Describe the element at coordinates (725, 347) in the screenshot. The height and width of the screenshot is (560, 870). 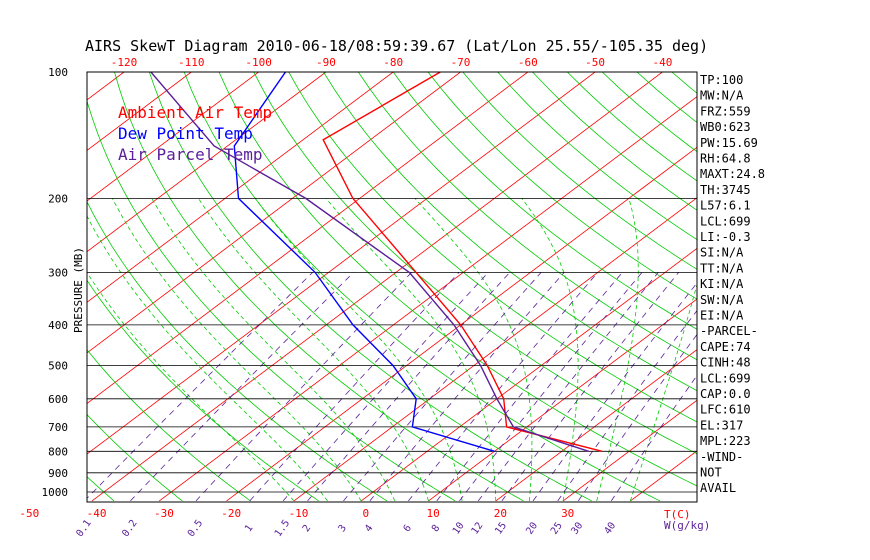
I see `index-entry: CAPE:74` at that location.